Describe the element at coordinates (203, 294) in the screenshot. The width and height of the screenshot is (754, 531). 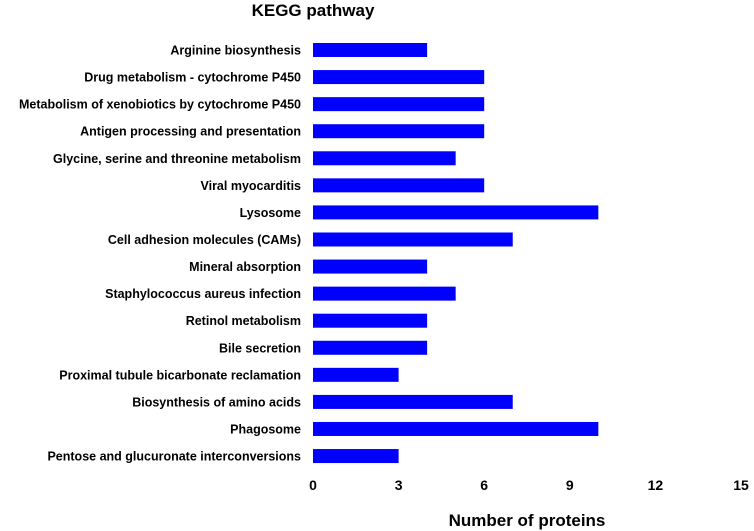
I see `category-label-9: Staphylococcus aureus infection` at that location.